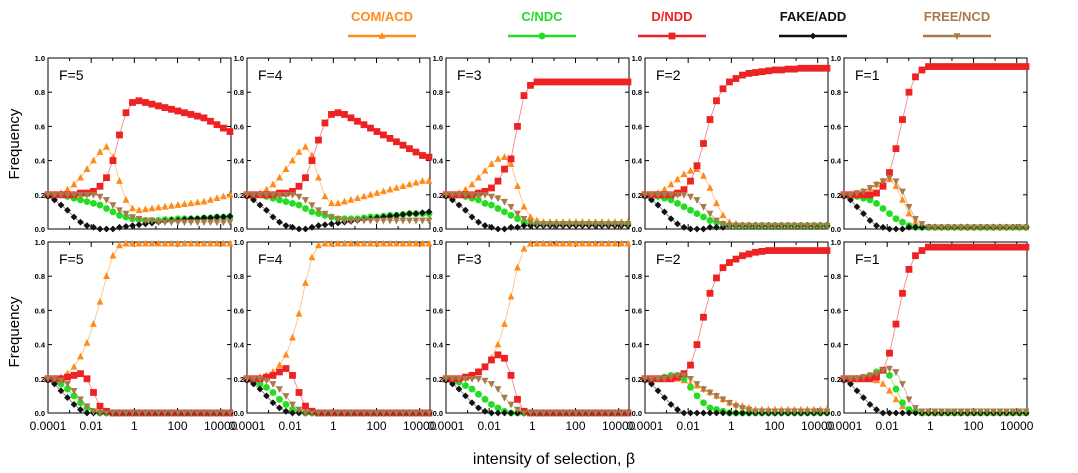 This screenshot has height=473, width=1078. I want to click on panel-bottom-f-4: 0.0 0.2 0.4 0.6 0.8 1.0 0.0001 0.01 1 100 10000 F=4, so click(333, 335).